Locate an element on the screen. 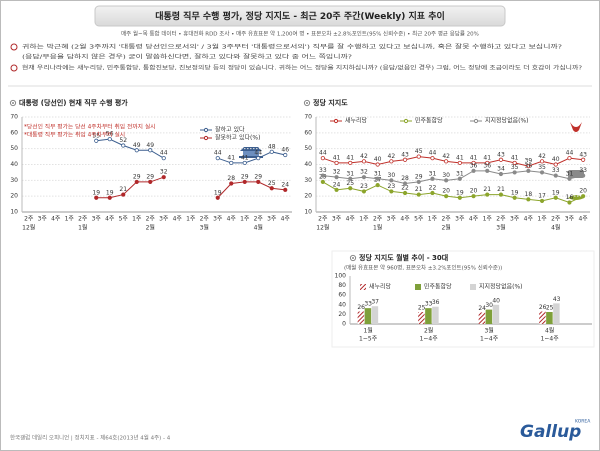  question-bullet is located at coordinates (14, 68).